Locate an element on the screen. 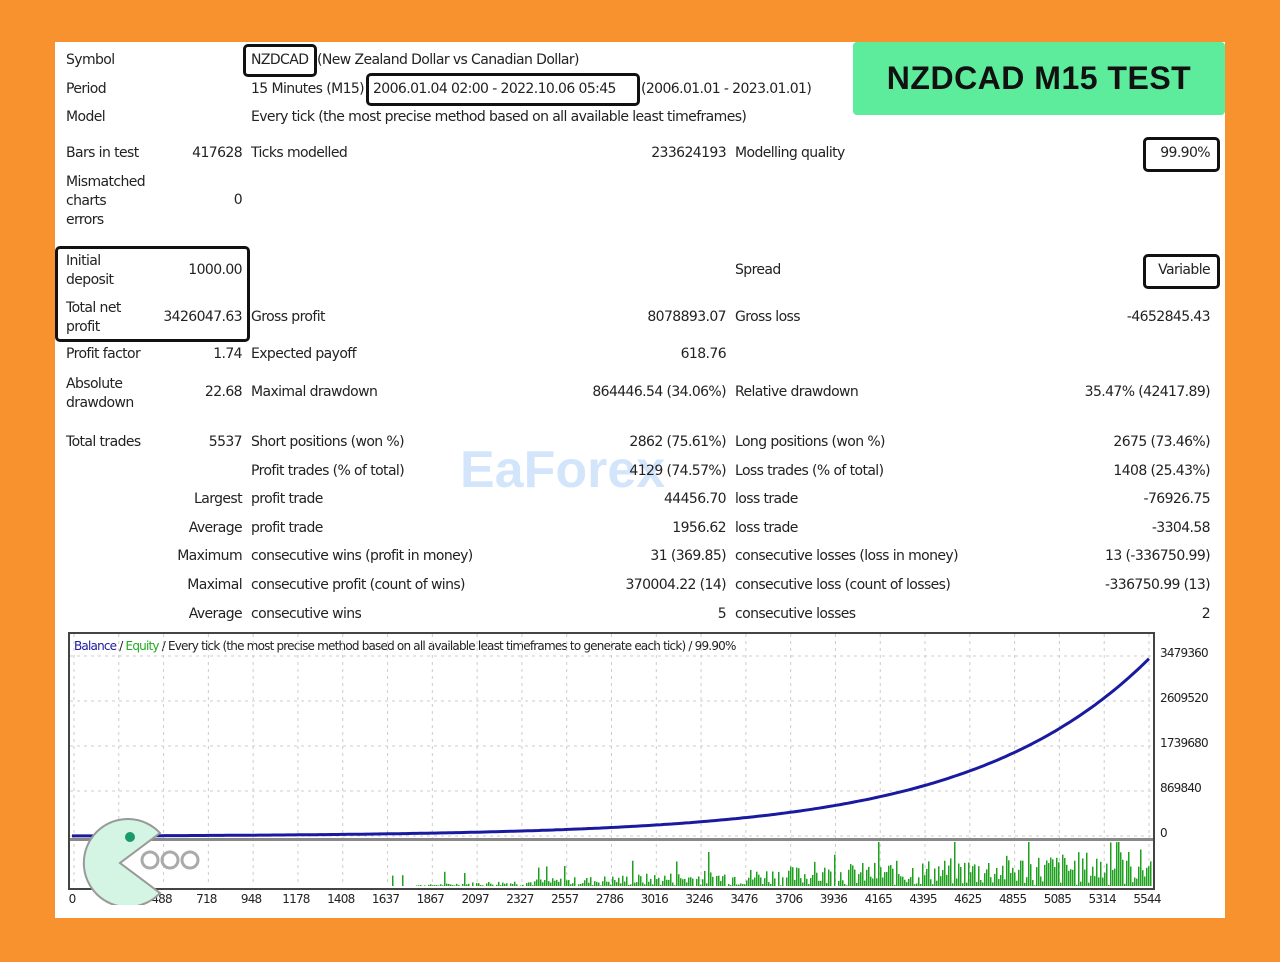 This screenshot has height=962, width=1280. stat-avg-loss-label: loss trade is located at coordinates (766, 528).